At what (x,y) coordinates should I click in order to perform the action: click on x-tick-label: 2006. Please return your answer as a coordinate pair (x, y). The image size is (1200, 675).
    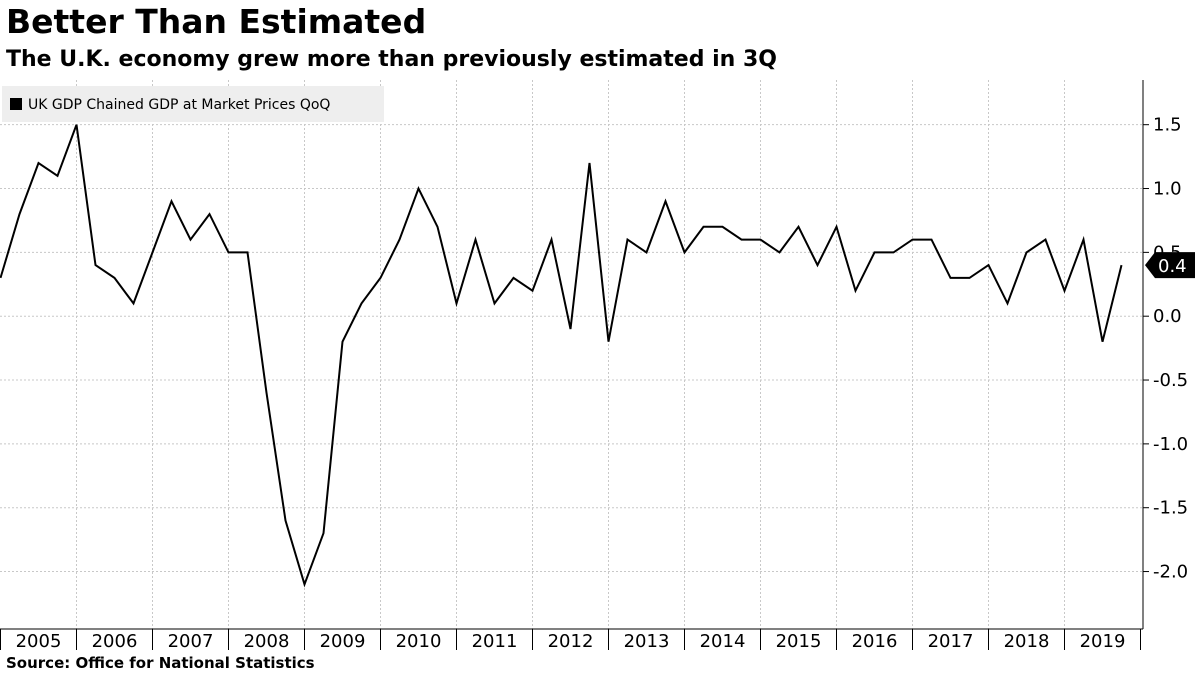
    Looking at the image, I should click on (115, 641).